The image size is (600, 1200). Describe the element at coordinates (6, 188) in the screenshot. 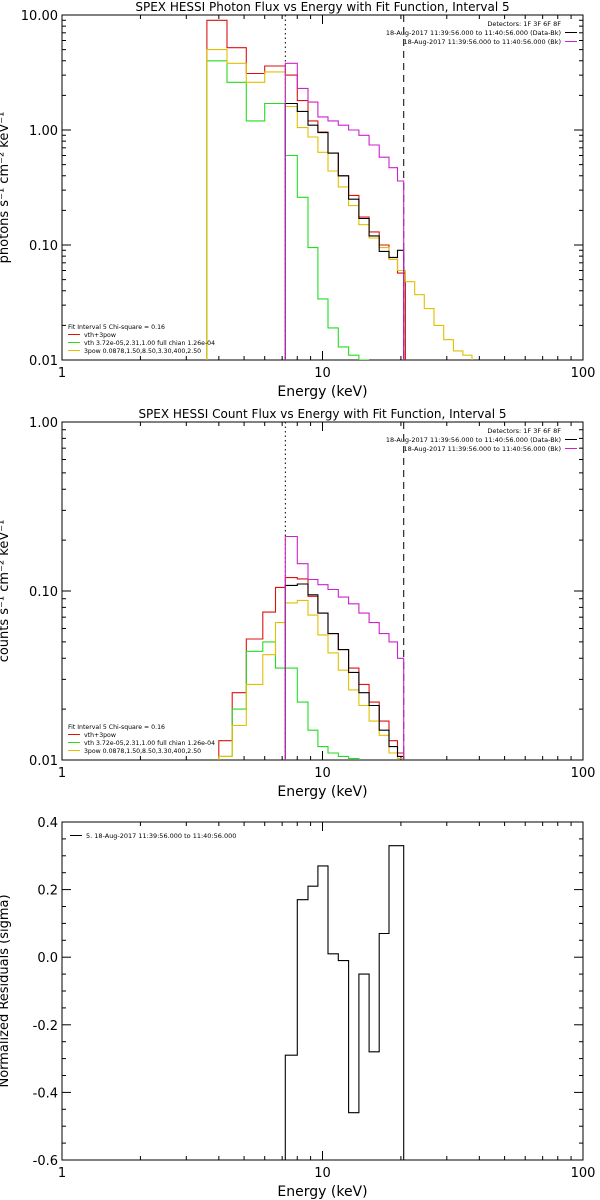

I see `y-axis-label: photons s⁻¹ cm⁻² keV⁻¹` at that location.